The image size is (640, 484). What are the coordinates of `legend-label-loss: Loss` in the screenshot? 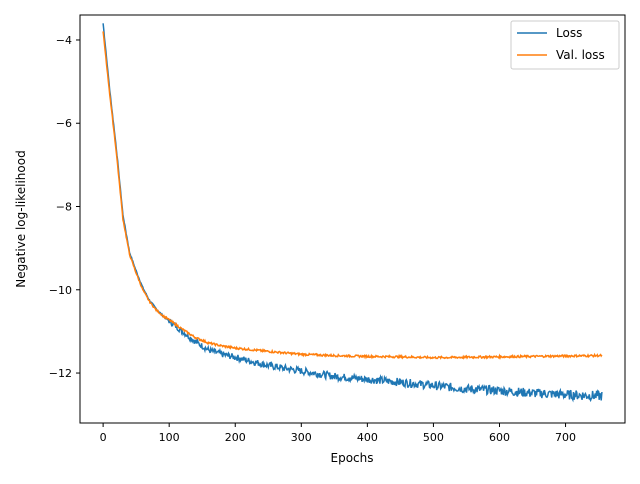 It's located at (569, 33).